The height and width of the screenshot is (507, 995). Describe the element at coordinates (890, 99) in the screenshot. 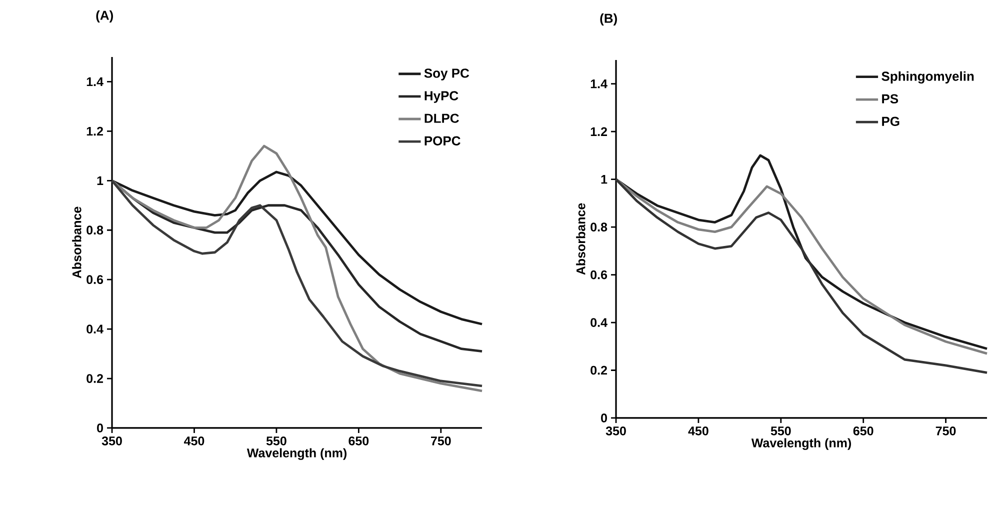

I see `legend-label: PS` at that location.